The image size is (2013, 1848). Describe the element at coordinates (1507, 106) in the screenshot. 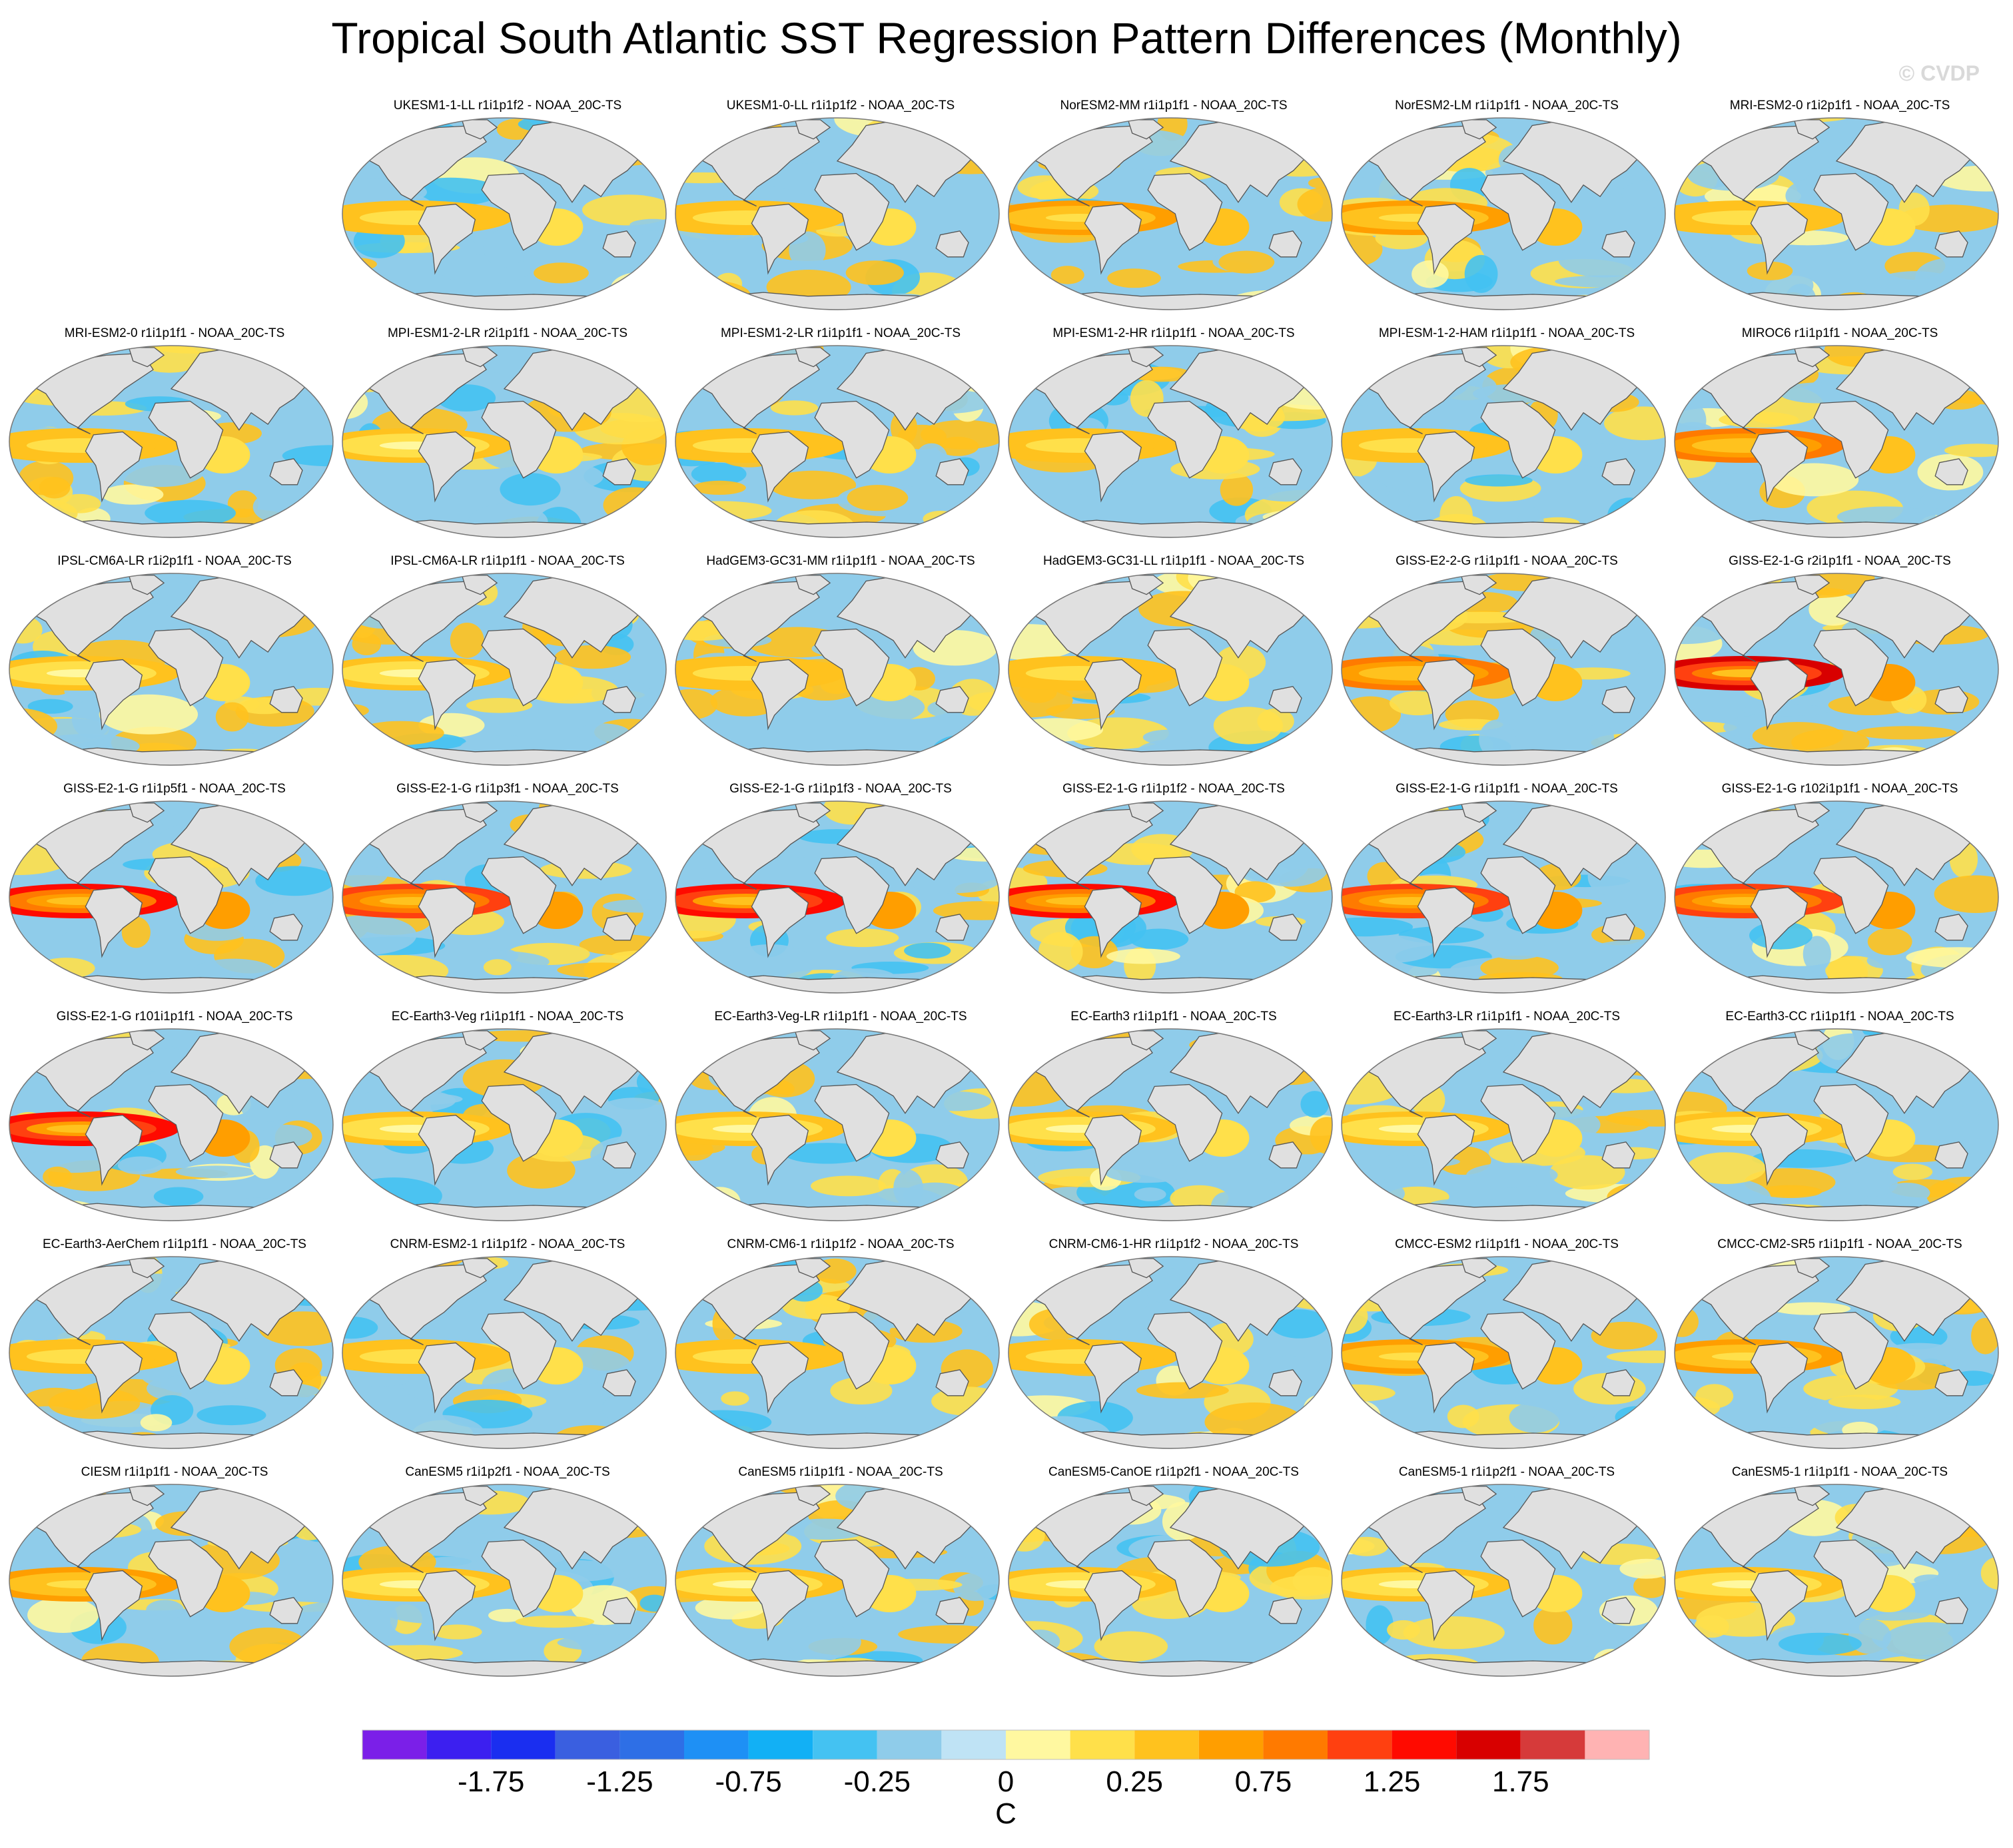

I see `panel-label: NorESM2-LM r1i1p1f1 - NOAA_20C-TS` at that location.